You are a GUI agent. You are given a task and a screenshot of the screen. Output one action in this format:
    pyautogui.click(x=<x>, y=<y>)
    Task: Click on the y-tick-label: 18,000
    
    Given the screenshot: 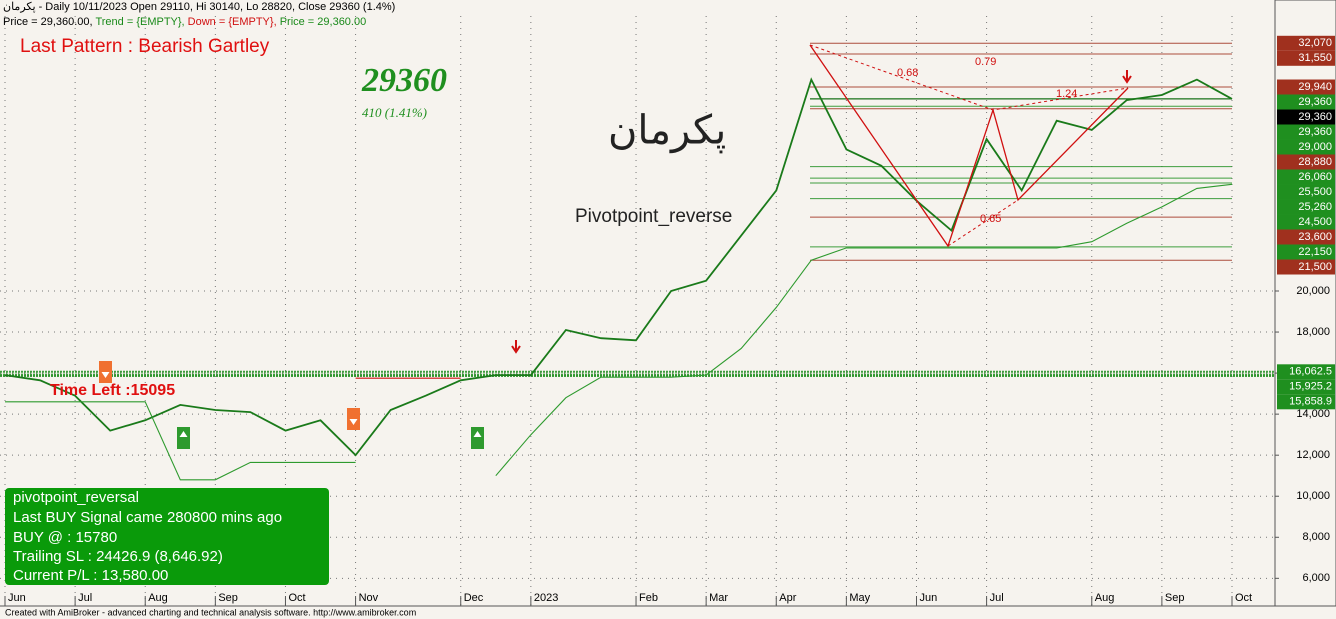 What is the action you would take?
    pyautogui.click(x=1313, y=332)
    